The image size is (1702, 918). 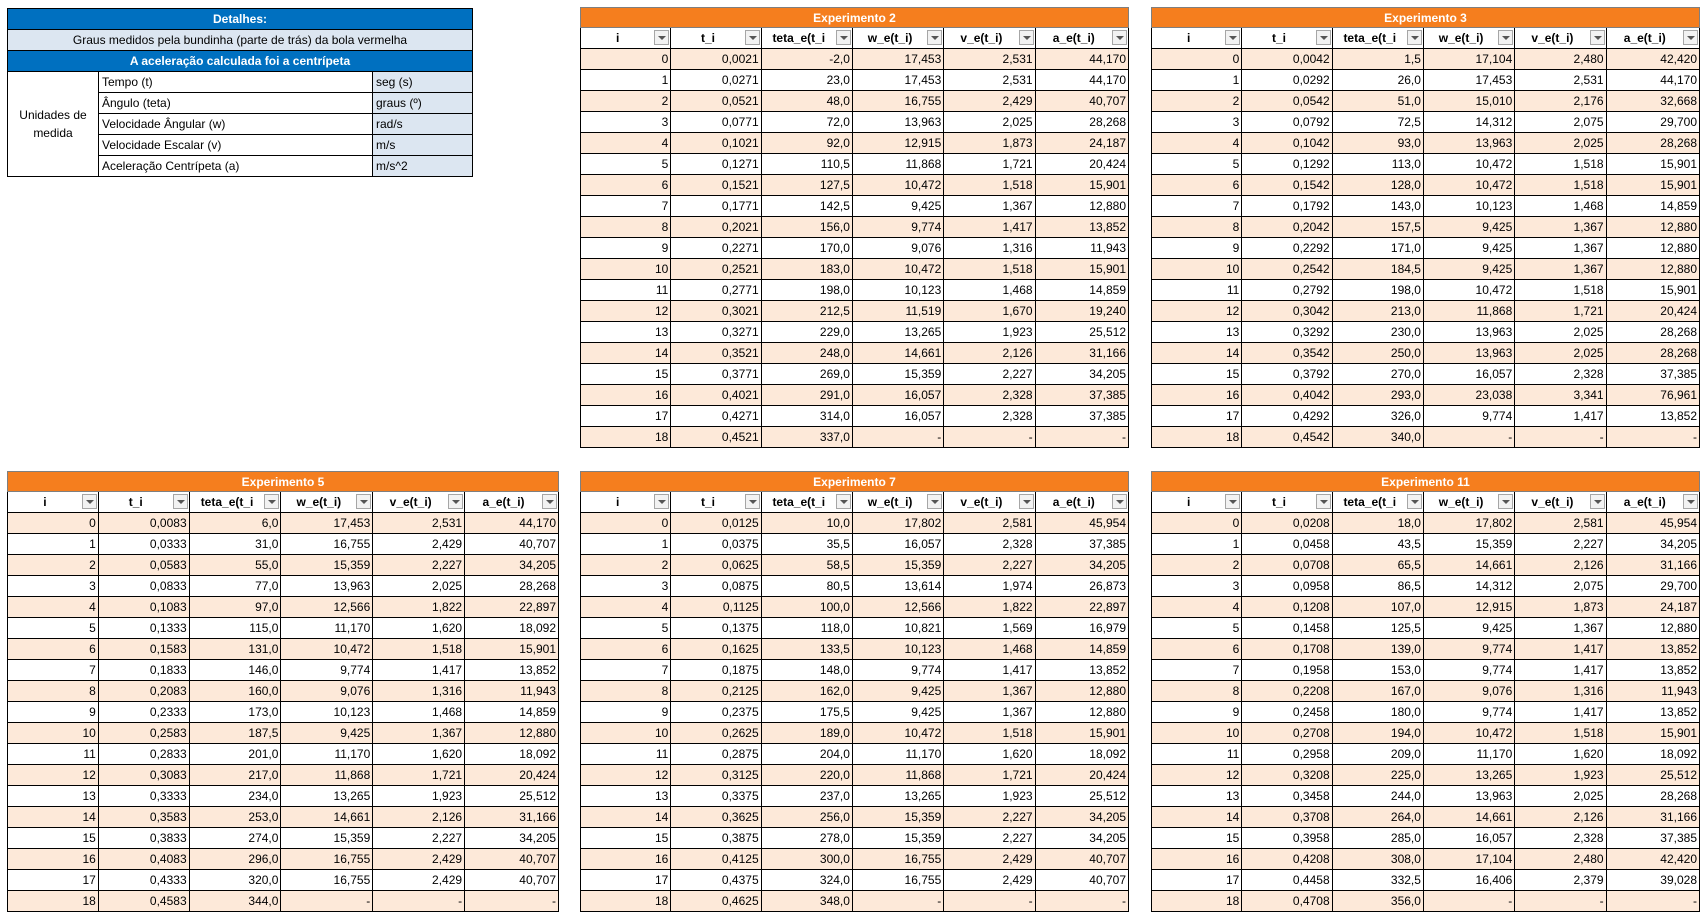 What do you see at coordinates (1287, 248) in the screenshot?
I see `cell-t: 0,2292` at bounding box center [1287, 248].